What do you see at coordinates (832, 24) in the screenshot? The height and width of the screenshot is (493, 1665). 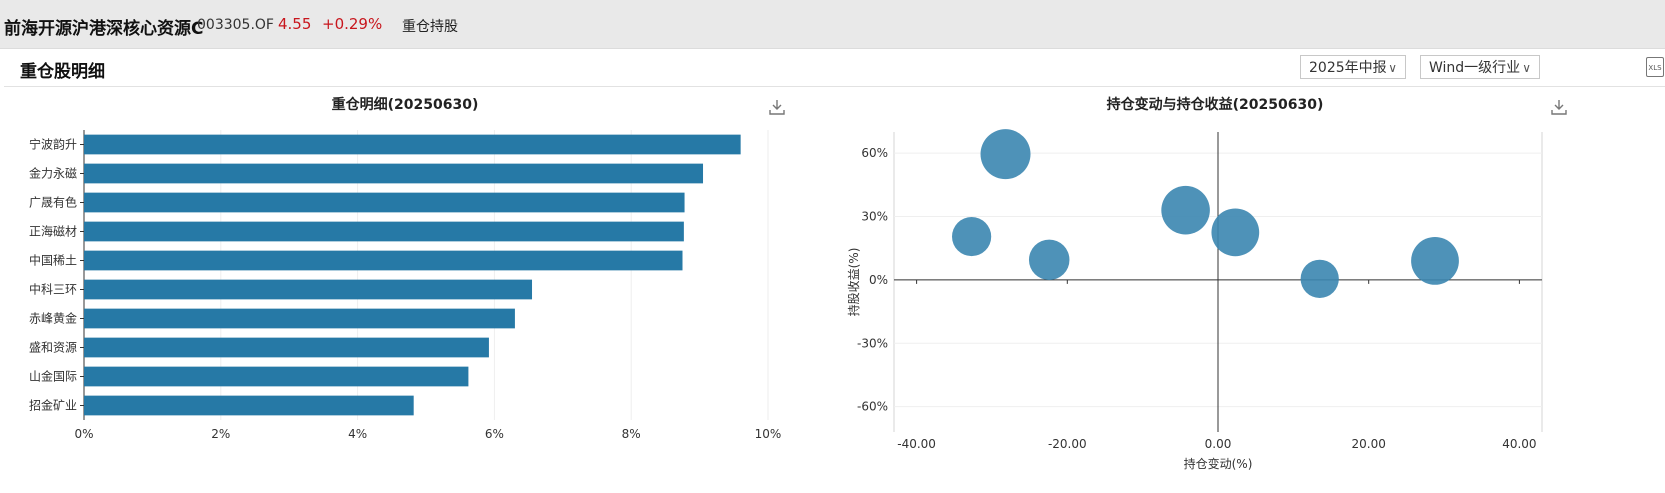 I see `fund-header-bar: 前海开源沪港深核心资源C 003305.OF 4.55 +0.29% 重仓持股` at bounding box center [832, 24].